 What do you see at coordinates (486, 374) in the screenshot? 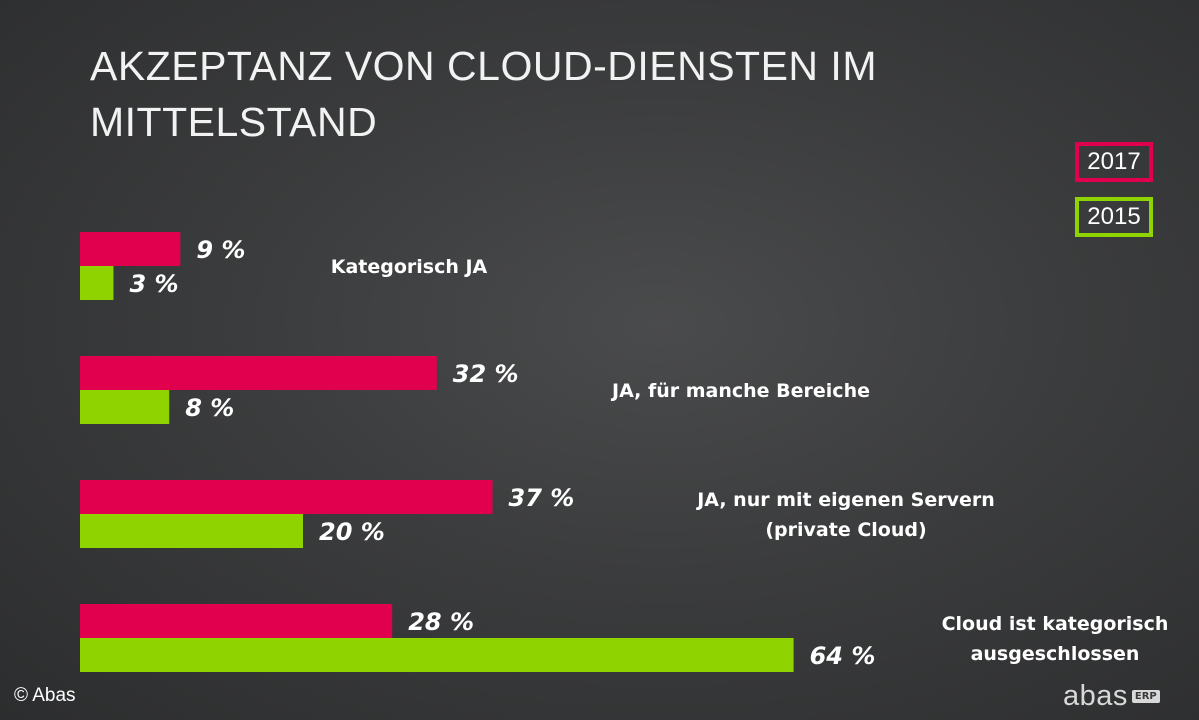
I see `data-label-2017-1: 32 %` at bounding box center [486, 374].